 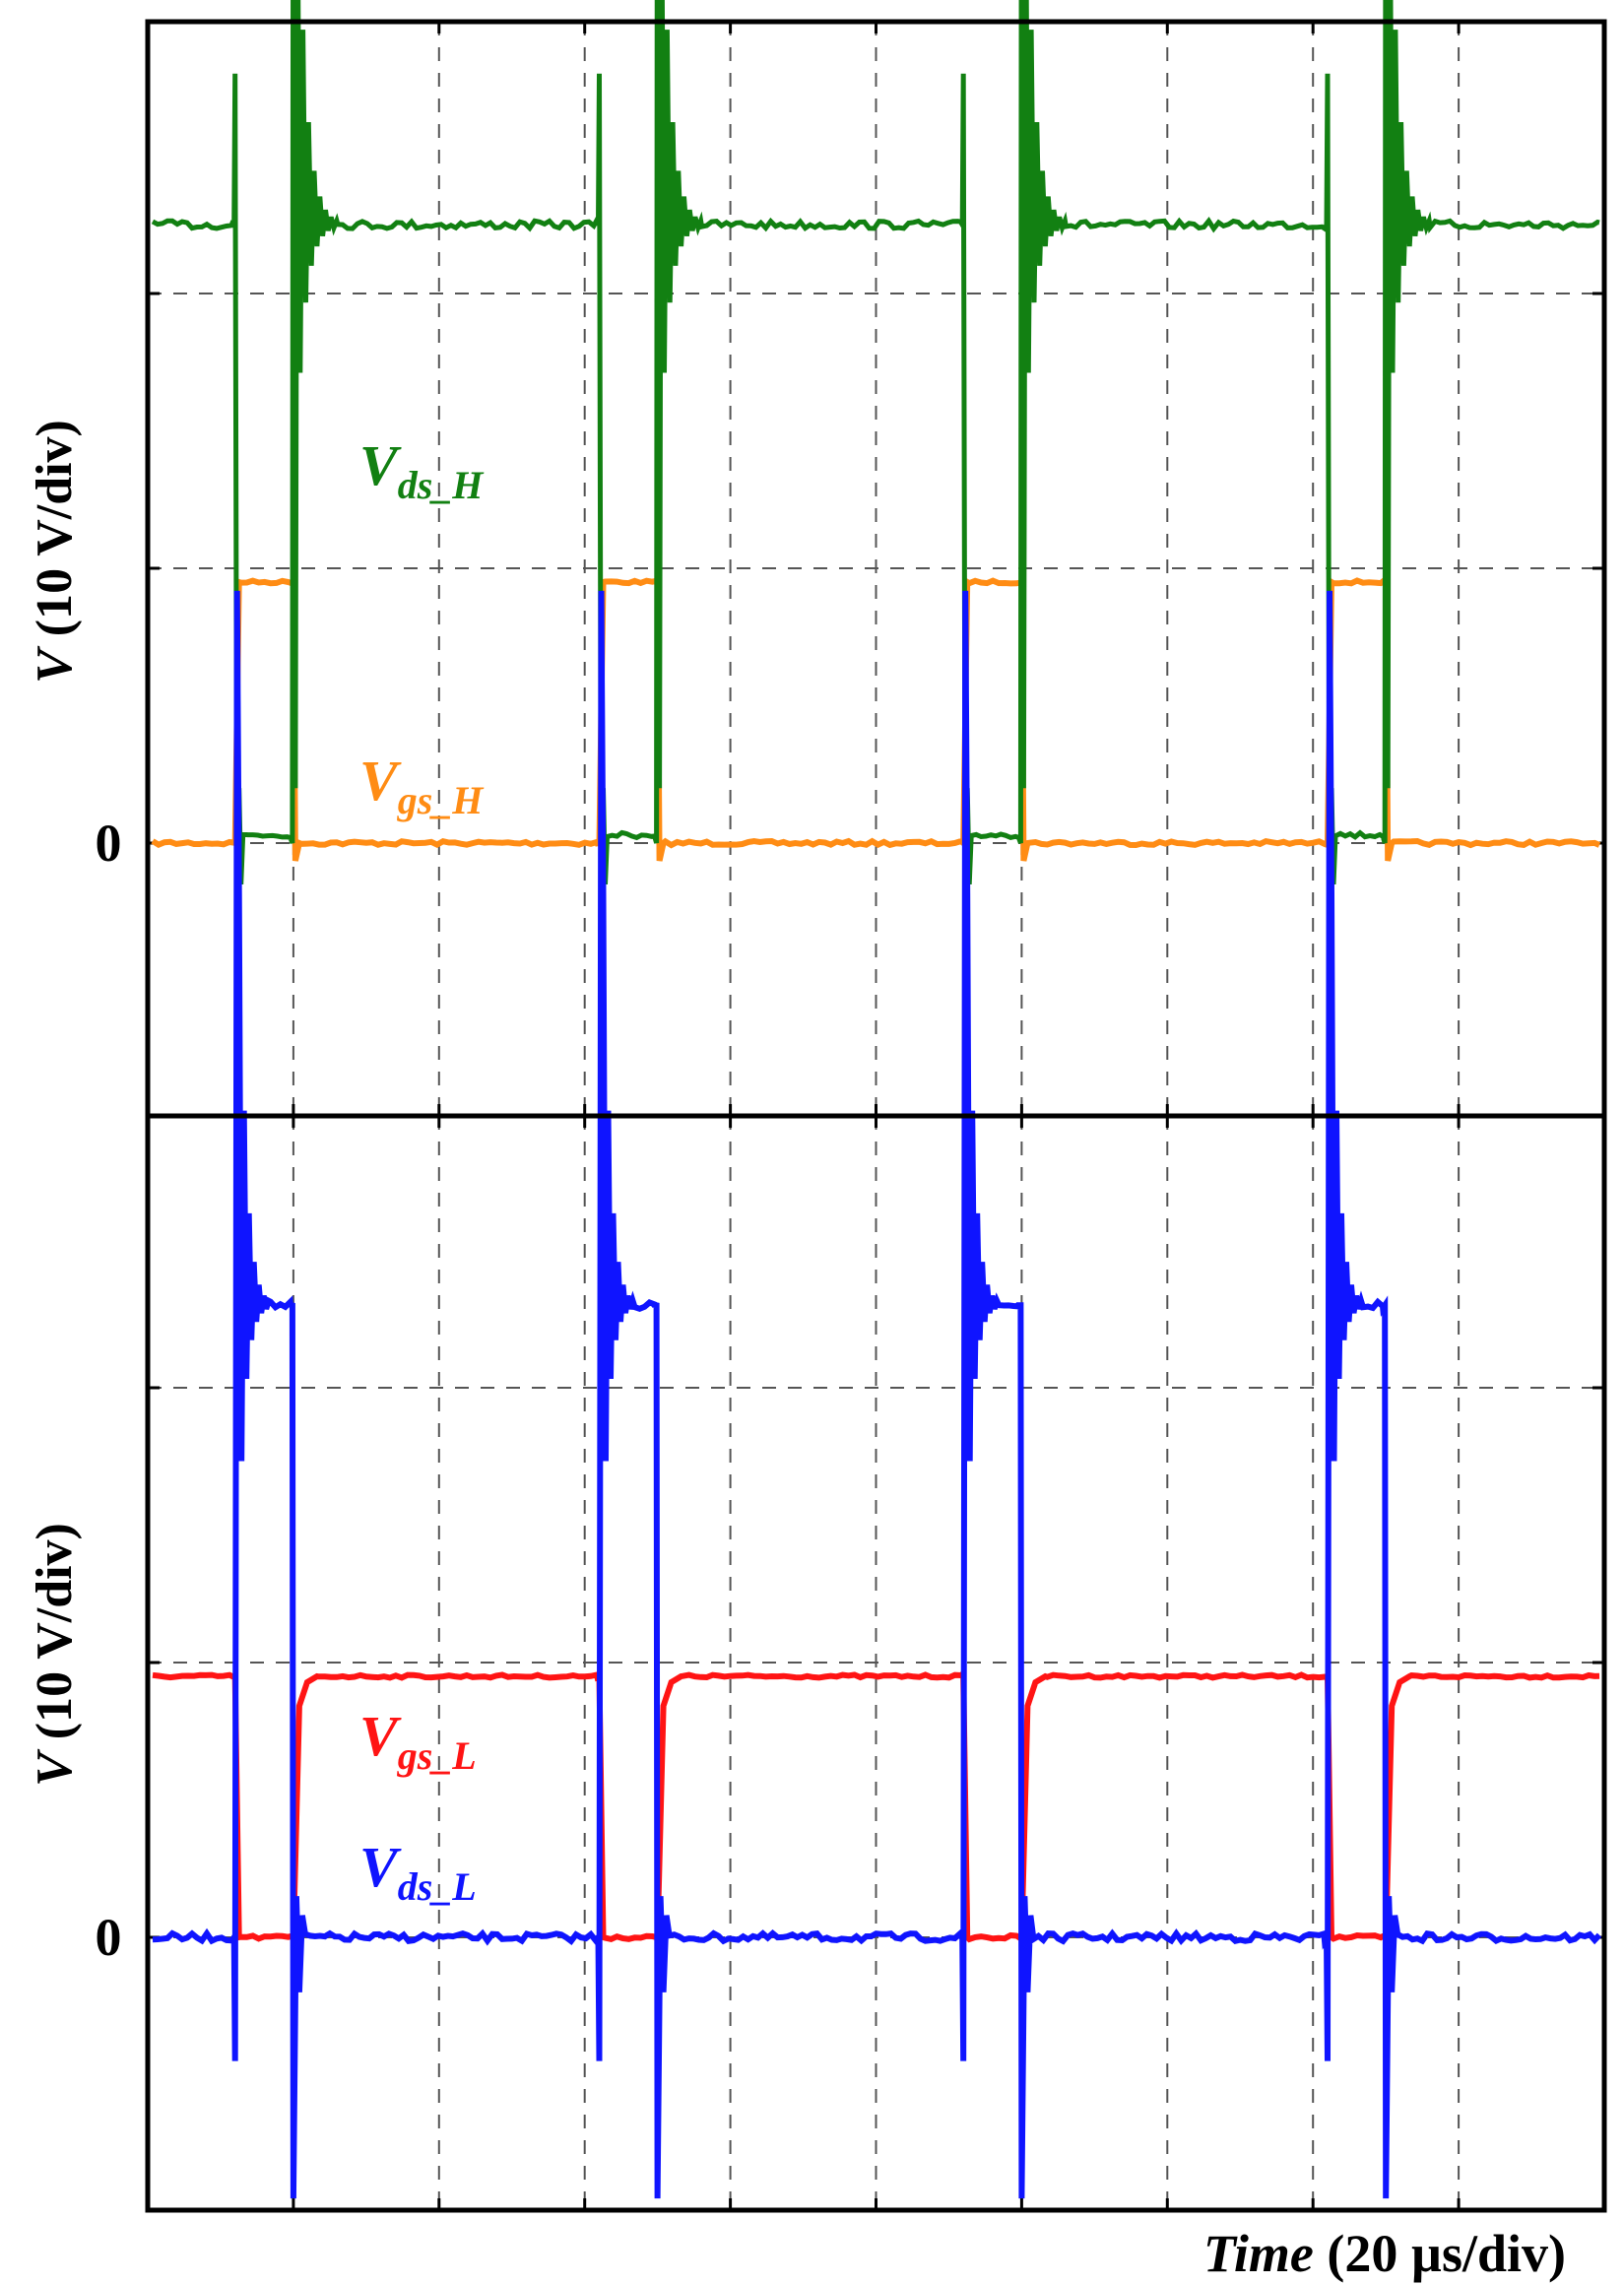 What do you see at coordinates (418, 1872) in the screenshot?
I see `label-vds-l: Vds_L` at bounding box center [418, 1872].